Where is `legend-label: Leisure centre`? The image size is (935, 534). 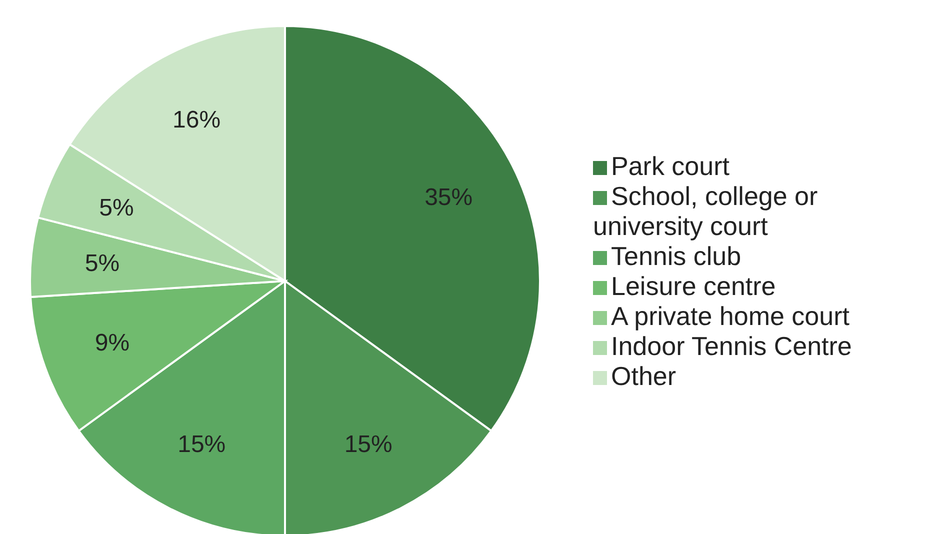 legend-label: Leisure centre is located at coordinates (693, 286).